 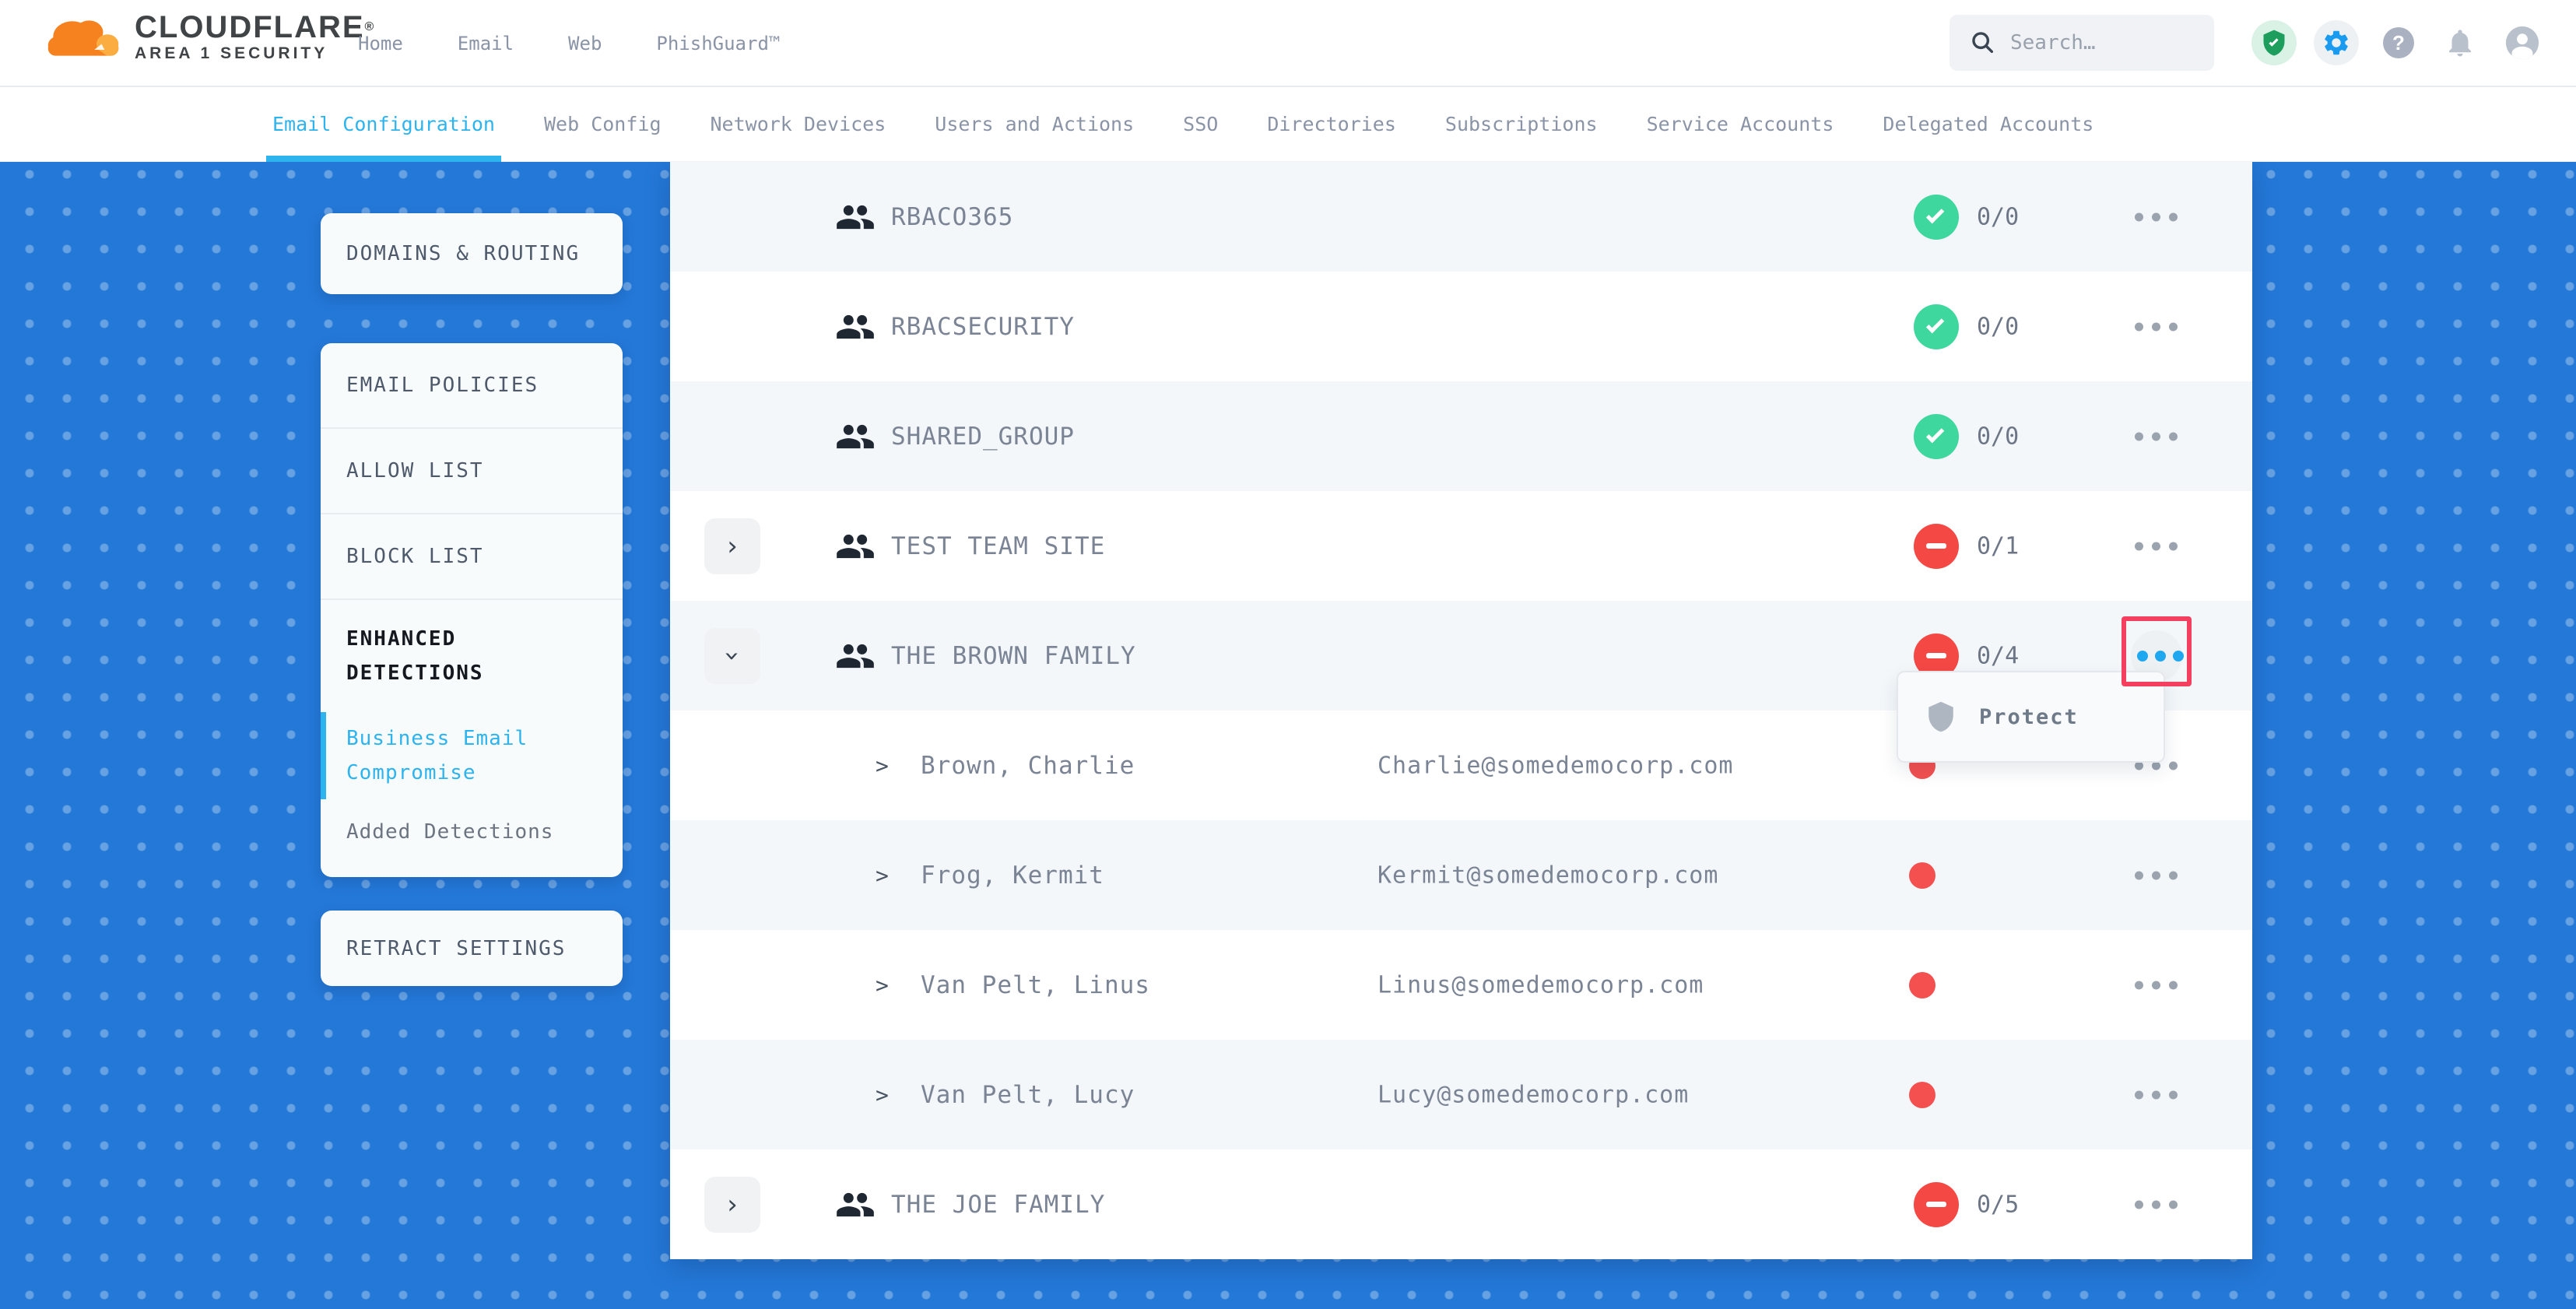 I want to click on sidebar-item-domains-routing: DOMAINS & ROUTING, so click(x=464, y=253).